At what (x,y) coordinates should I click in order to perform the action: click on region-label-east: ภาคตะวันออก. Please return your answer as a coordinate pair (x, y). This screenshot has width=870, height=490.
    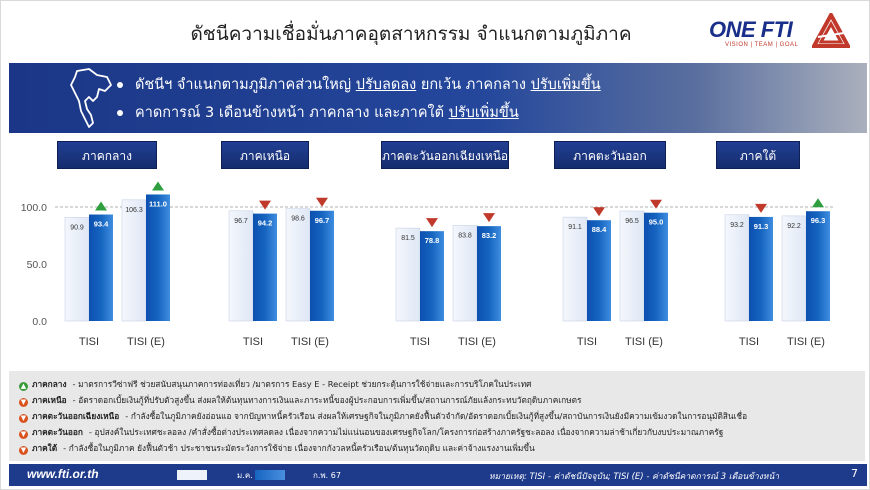
    Looking at the image, I should click on (610, 155).